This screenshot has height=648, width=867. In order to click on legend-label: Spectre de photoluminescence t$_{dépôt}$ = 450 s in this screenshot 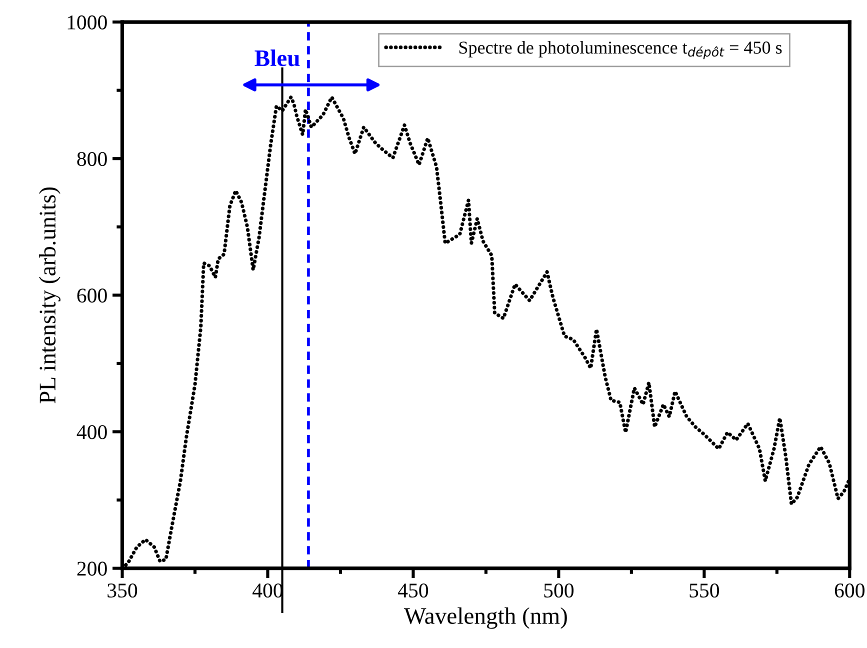, I will do `click(620, 50)`.